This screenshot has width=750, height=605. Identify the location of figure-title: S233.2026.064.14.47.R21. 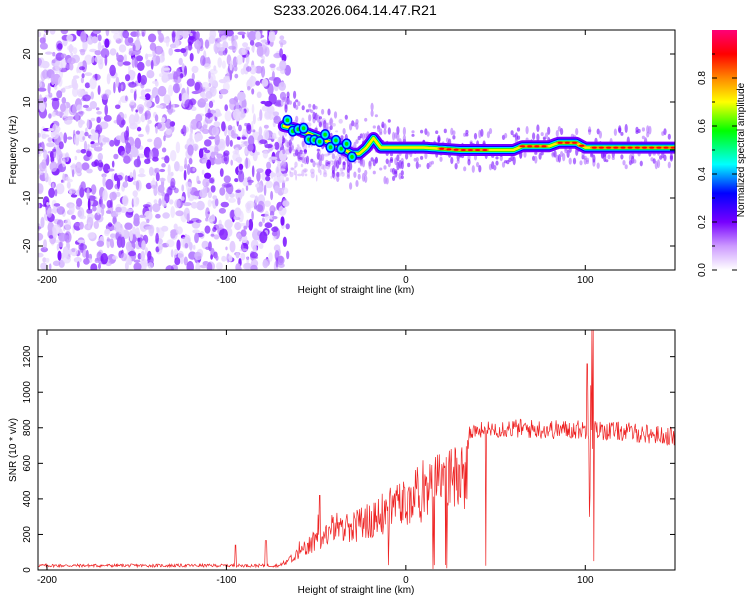
(355, 10).